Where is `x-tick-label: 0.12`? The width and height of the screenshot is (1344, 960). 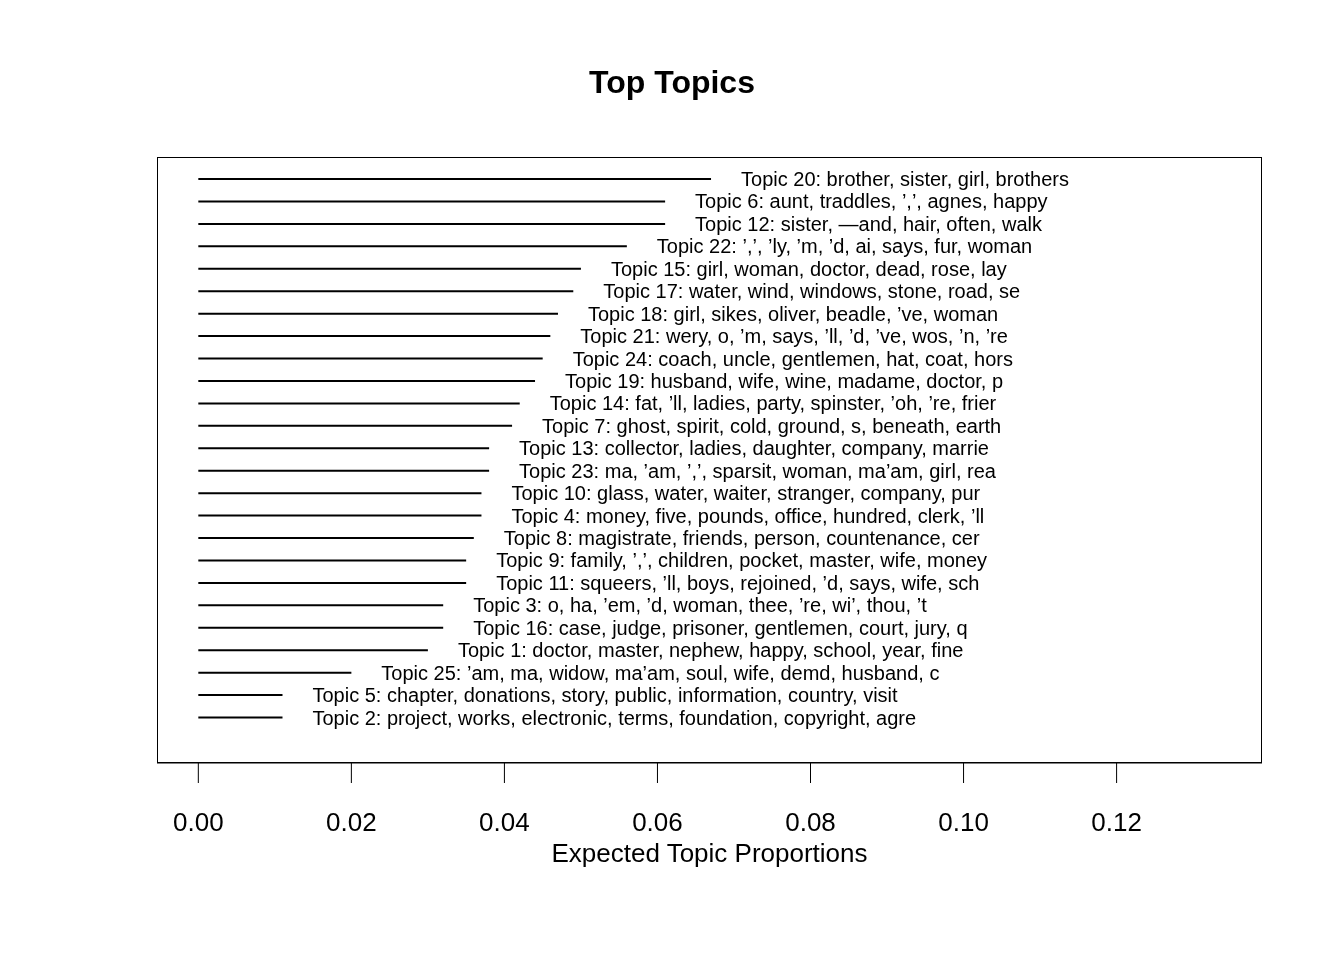
x-tick-label: 0.12 is located at coordinates (1116, 822).